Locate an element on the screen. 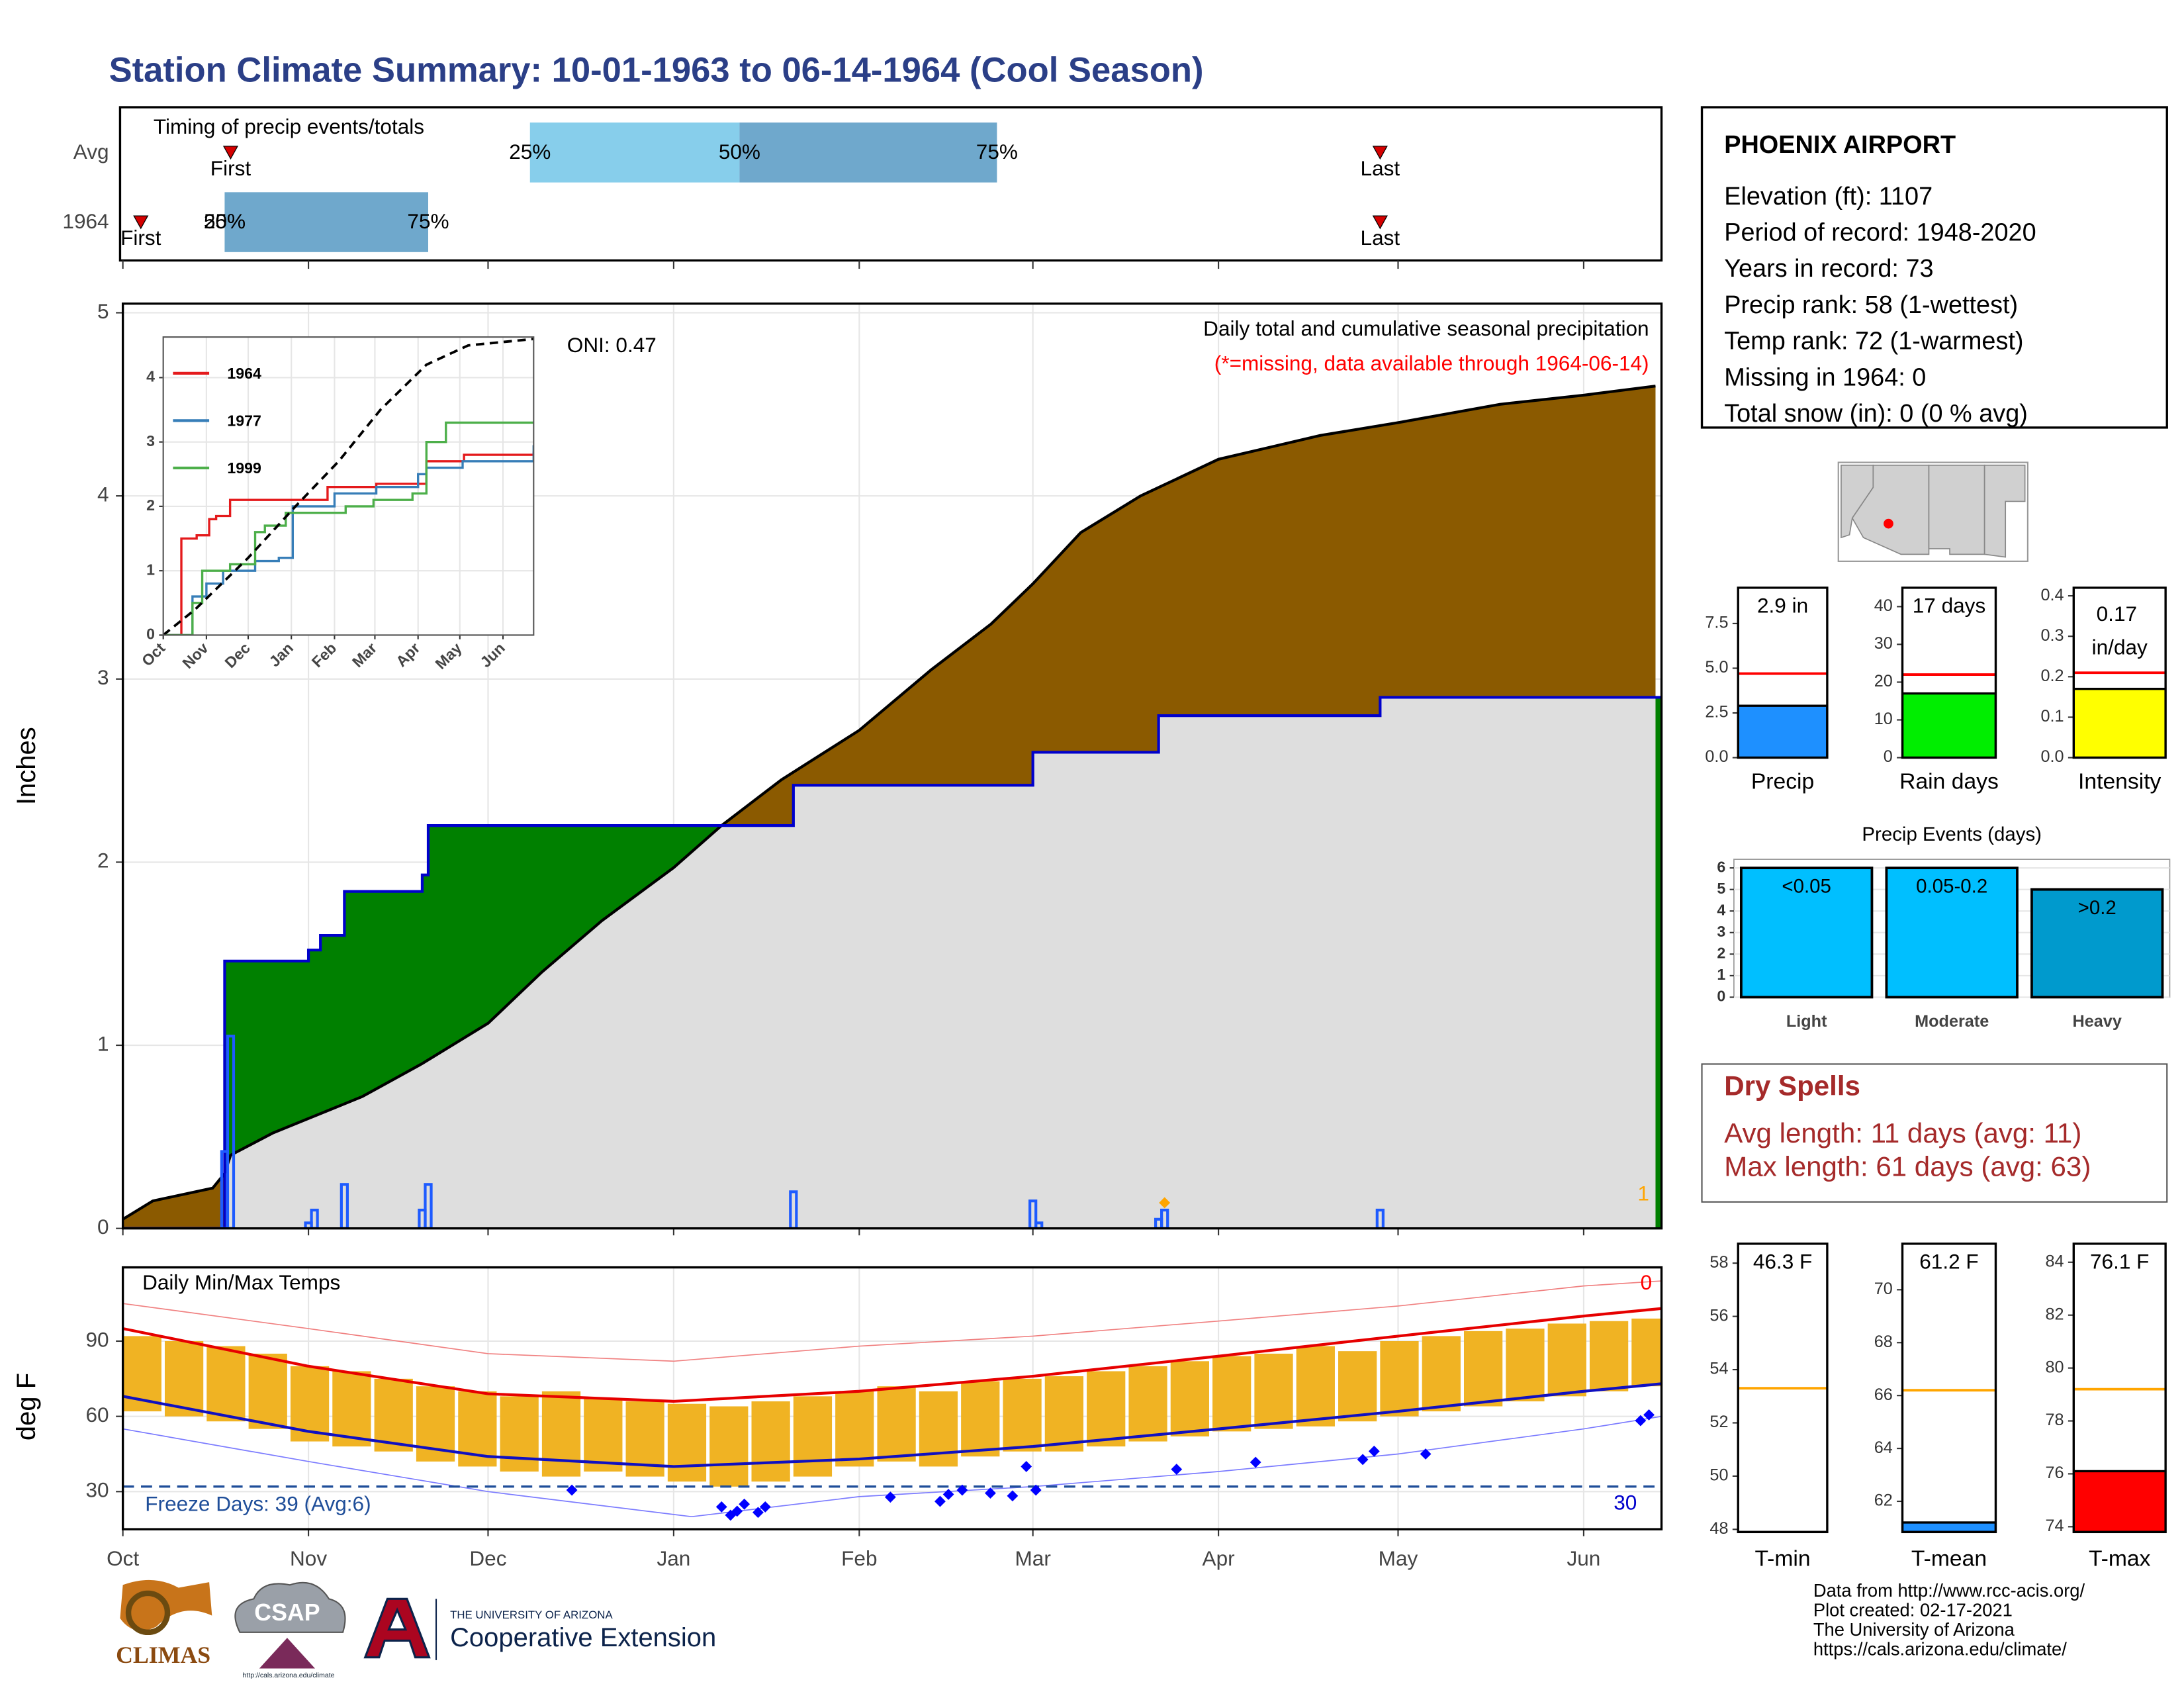 The width and height of the screenshot is (2184, 1688). y-tick-label: 66 is located at coordinates (1883, 1394).